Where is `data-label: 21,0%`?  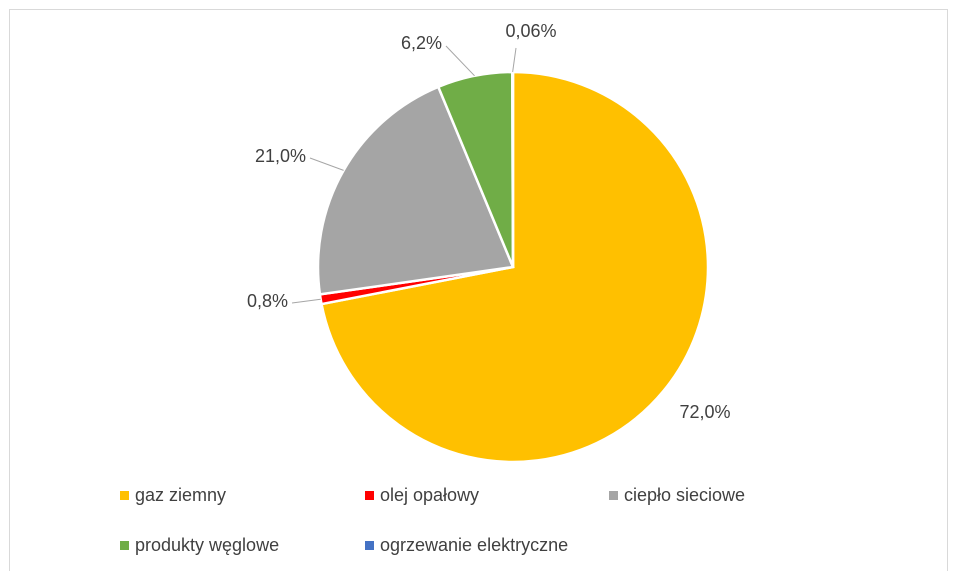 data-label: 21,0% is located at coordinates (280, 156).